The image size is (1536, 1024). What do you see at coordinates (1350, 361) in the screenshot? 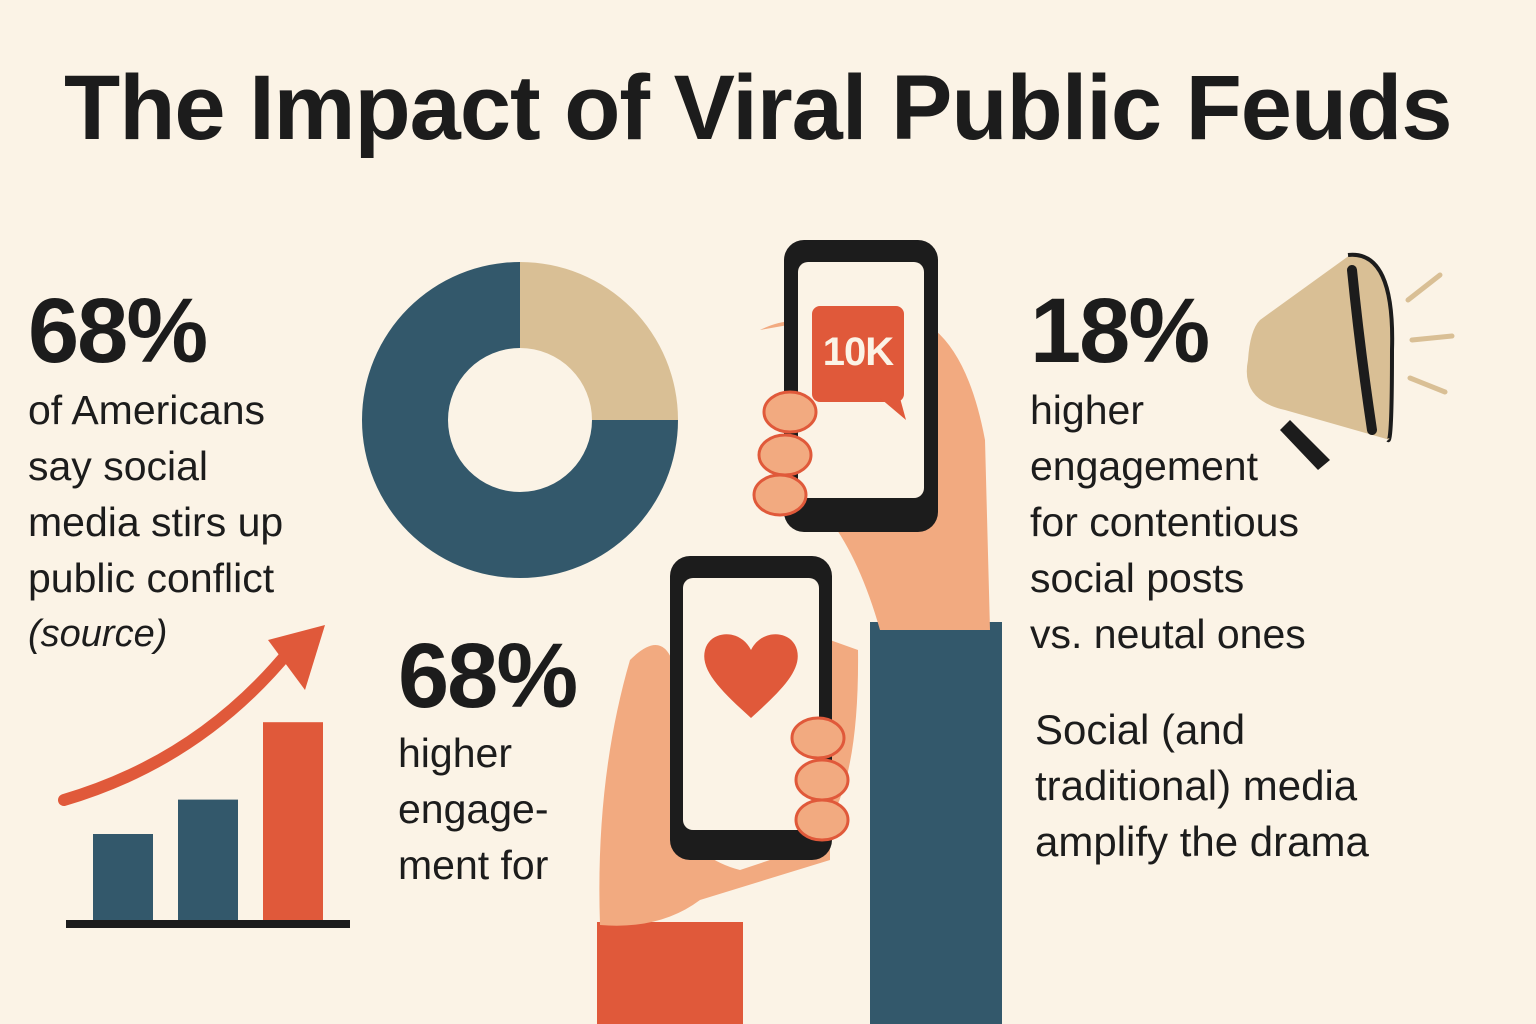
I see `megaphone-icon` at bounding box center [1350, 361].